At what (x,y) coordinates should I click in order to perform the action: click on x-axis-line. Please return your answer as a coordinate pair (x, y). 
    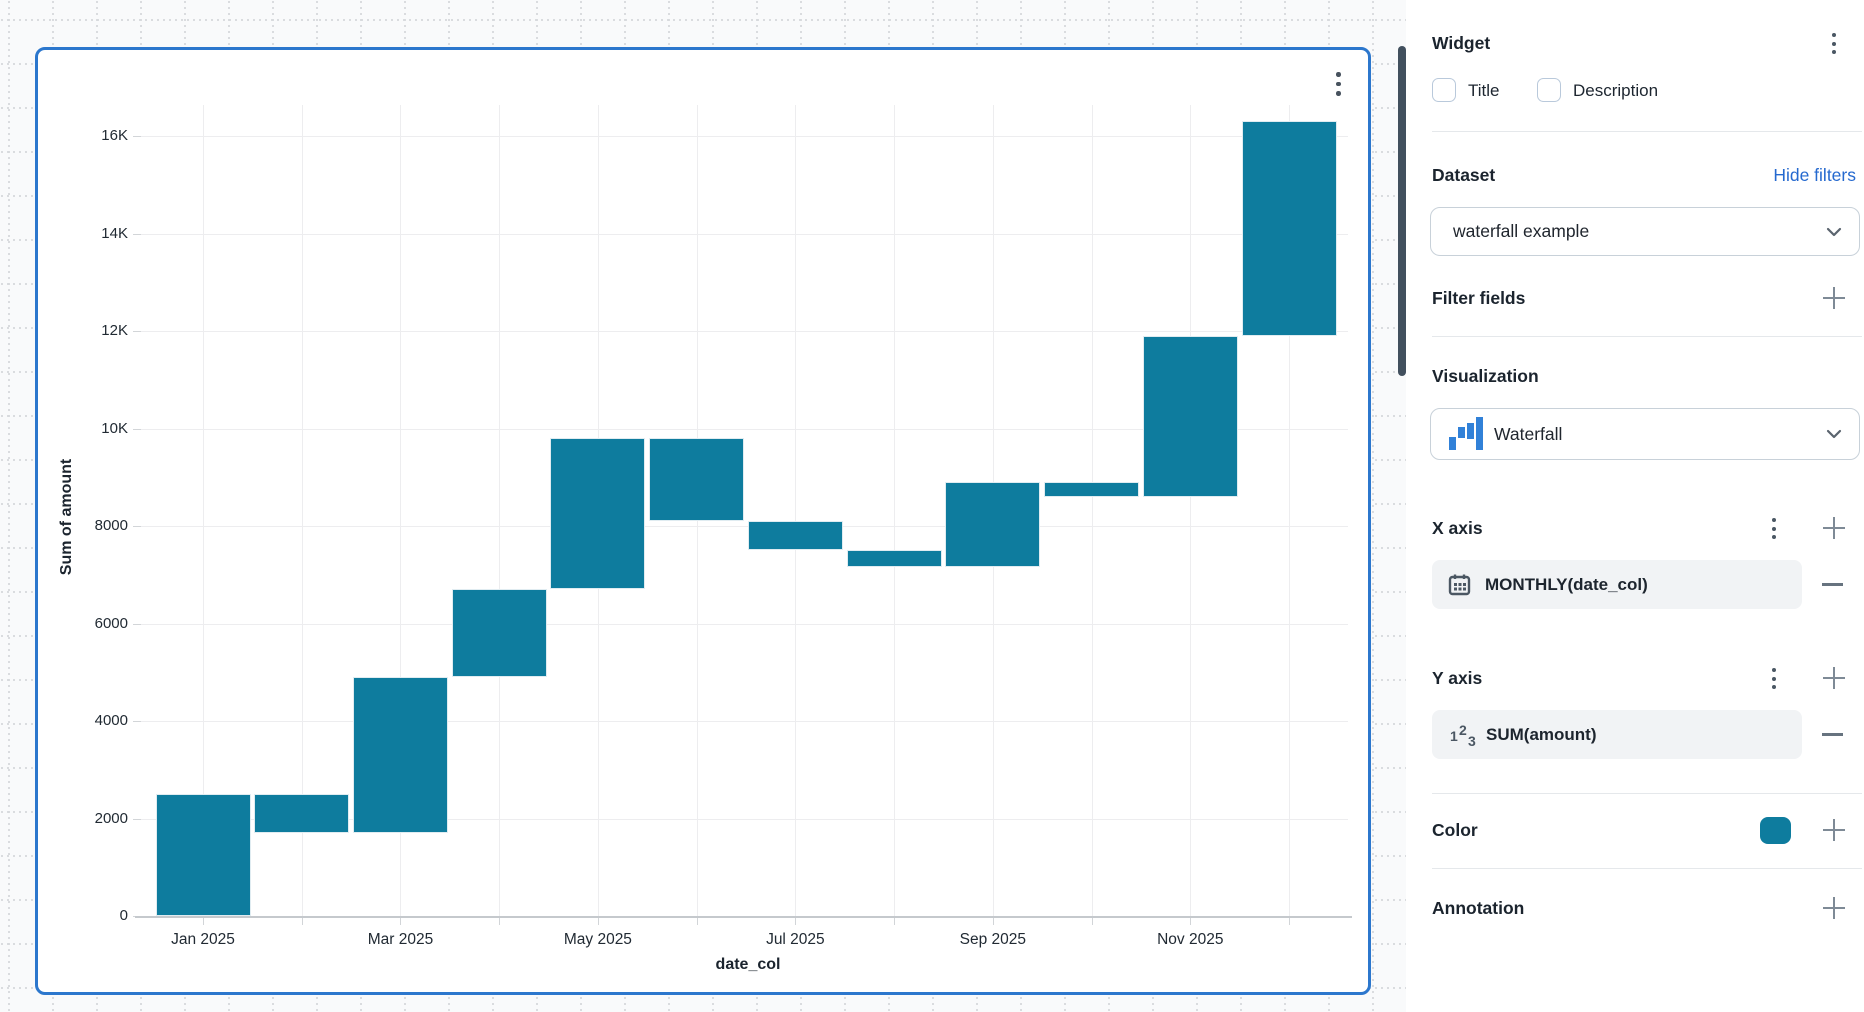
    Looking at the image, I should click on (743, 917).